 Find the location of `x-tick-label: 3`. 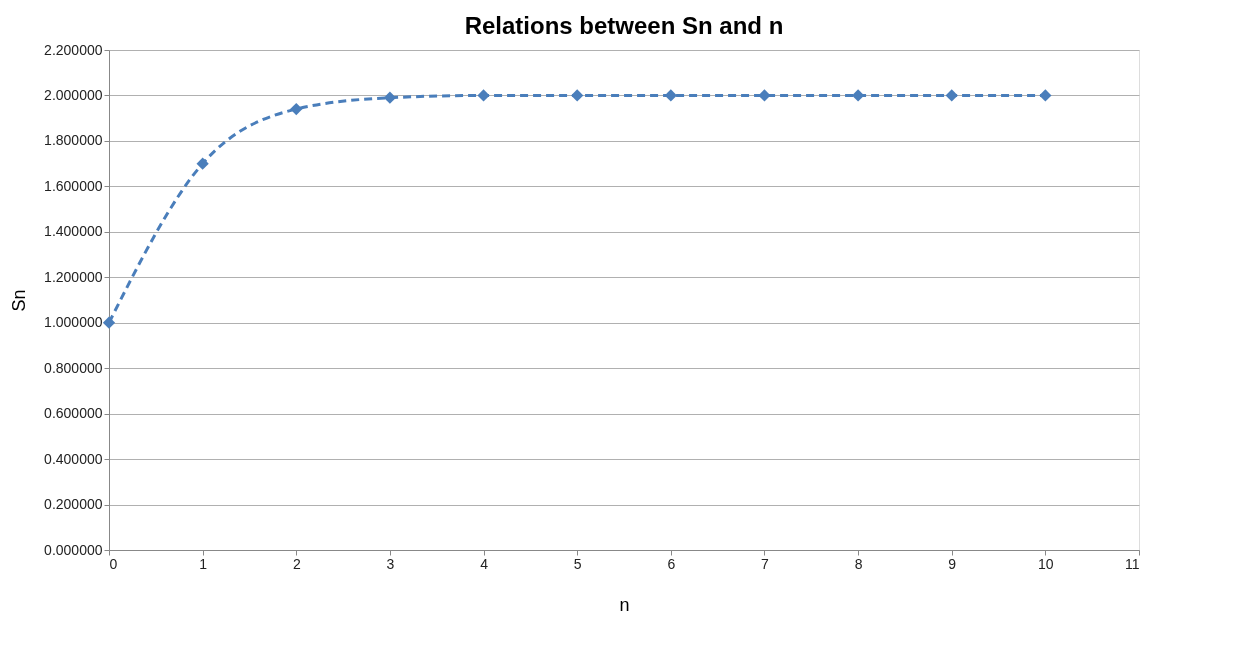

x-tick-label: 3 is located at coordinates (390, 563).